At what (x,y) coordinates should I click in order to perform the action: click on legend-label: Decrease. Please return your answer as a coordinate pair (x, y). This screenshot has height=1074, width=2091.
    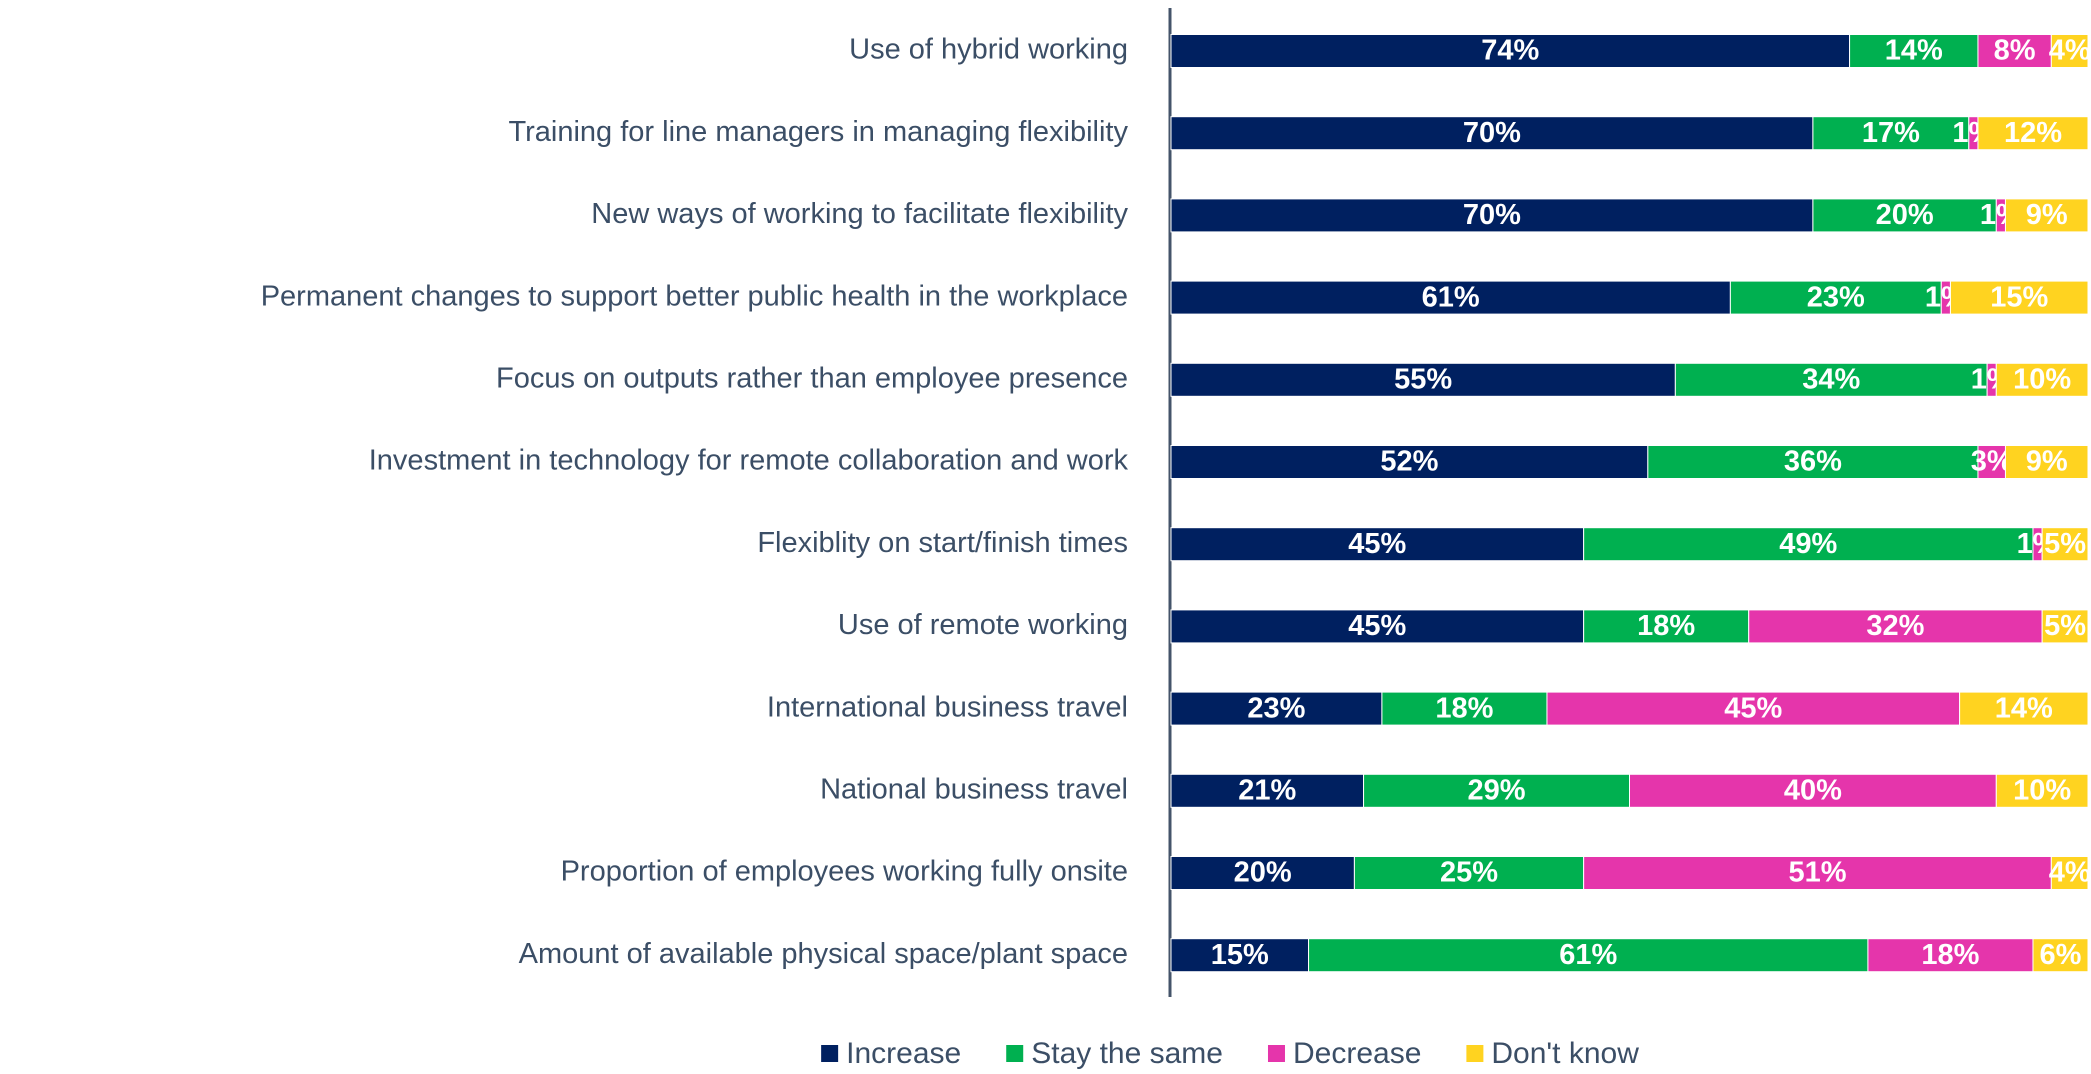
    Looking at the image, I should click on (1357, 1053).